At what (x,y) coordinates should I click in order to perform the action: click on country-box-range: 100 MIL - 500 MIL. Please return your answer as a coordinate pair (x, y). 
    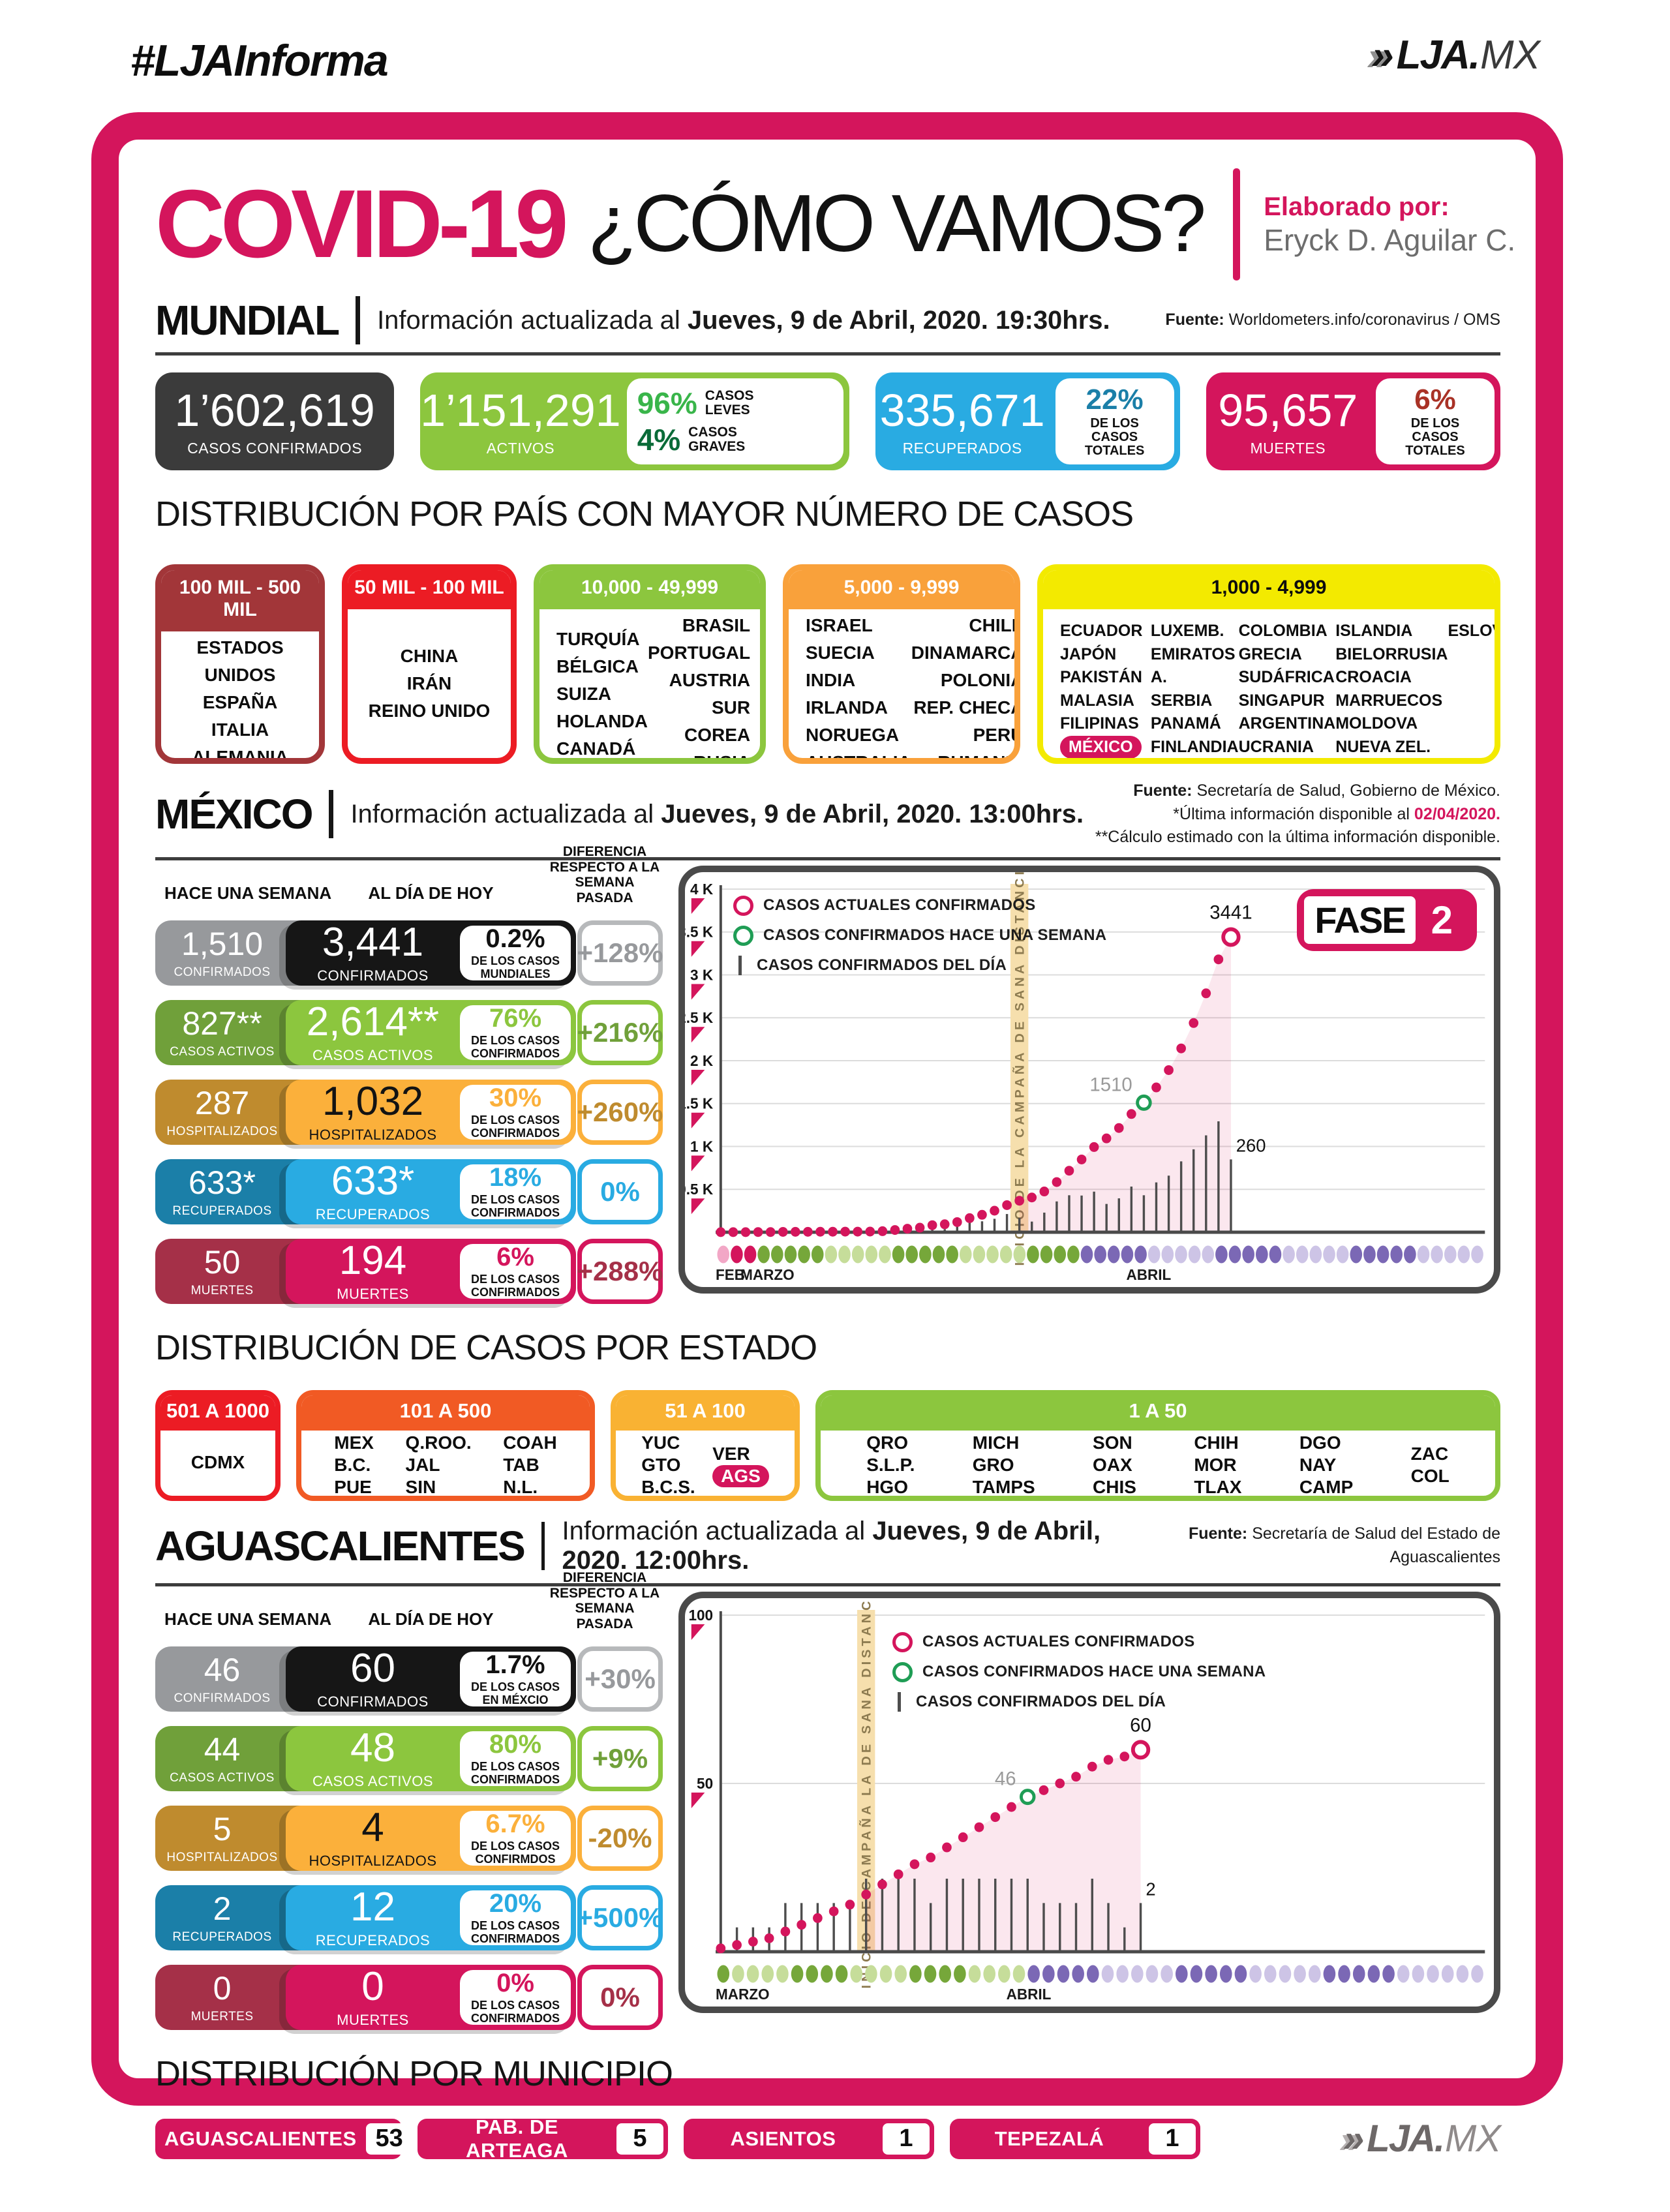
    Looking at the image, I should click on (240, 600).